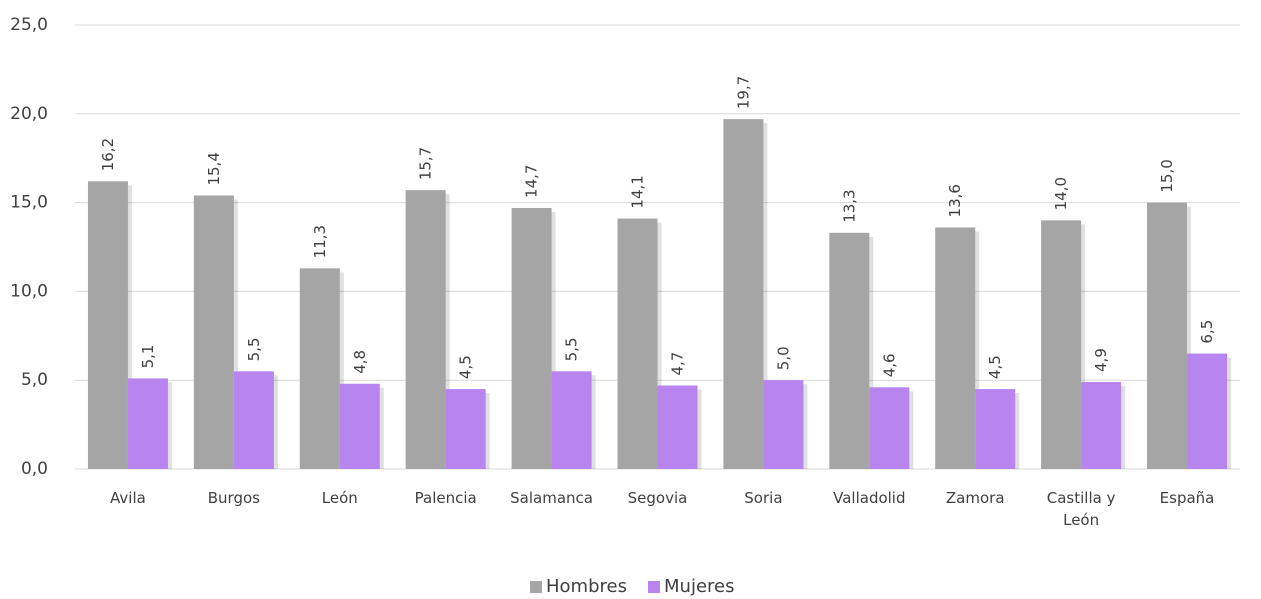 Image resolution: width=1261 pixels, height=599 pixels. Describe the element at coordinates (34, 469) in the screenshot. I see `y-tick-label: 0,0` at that location.